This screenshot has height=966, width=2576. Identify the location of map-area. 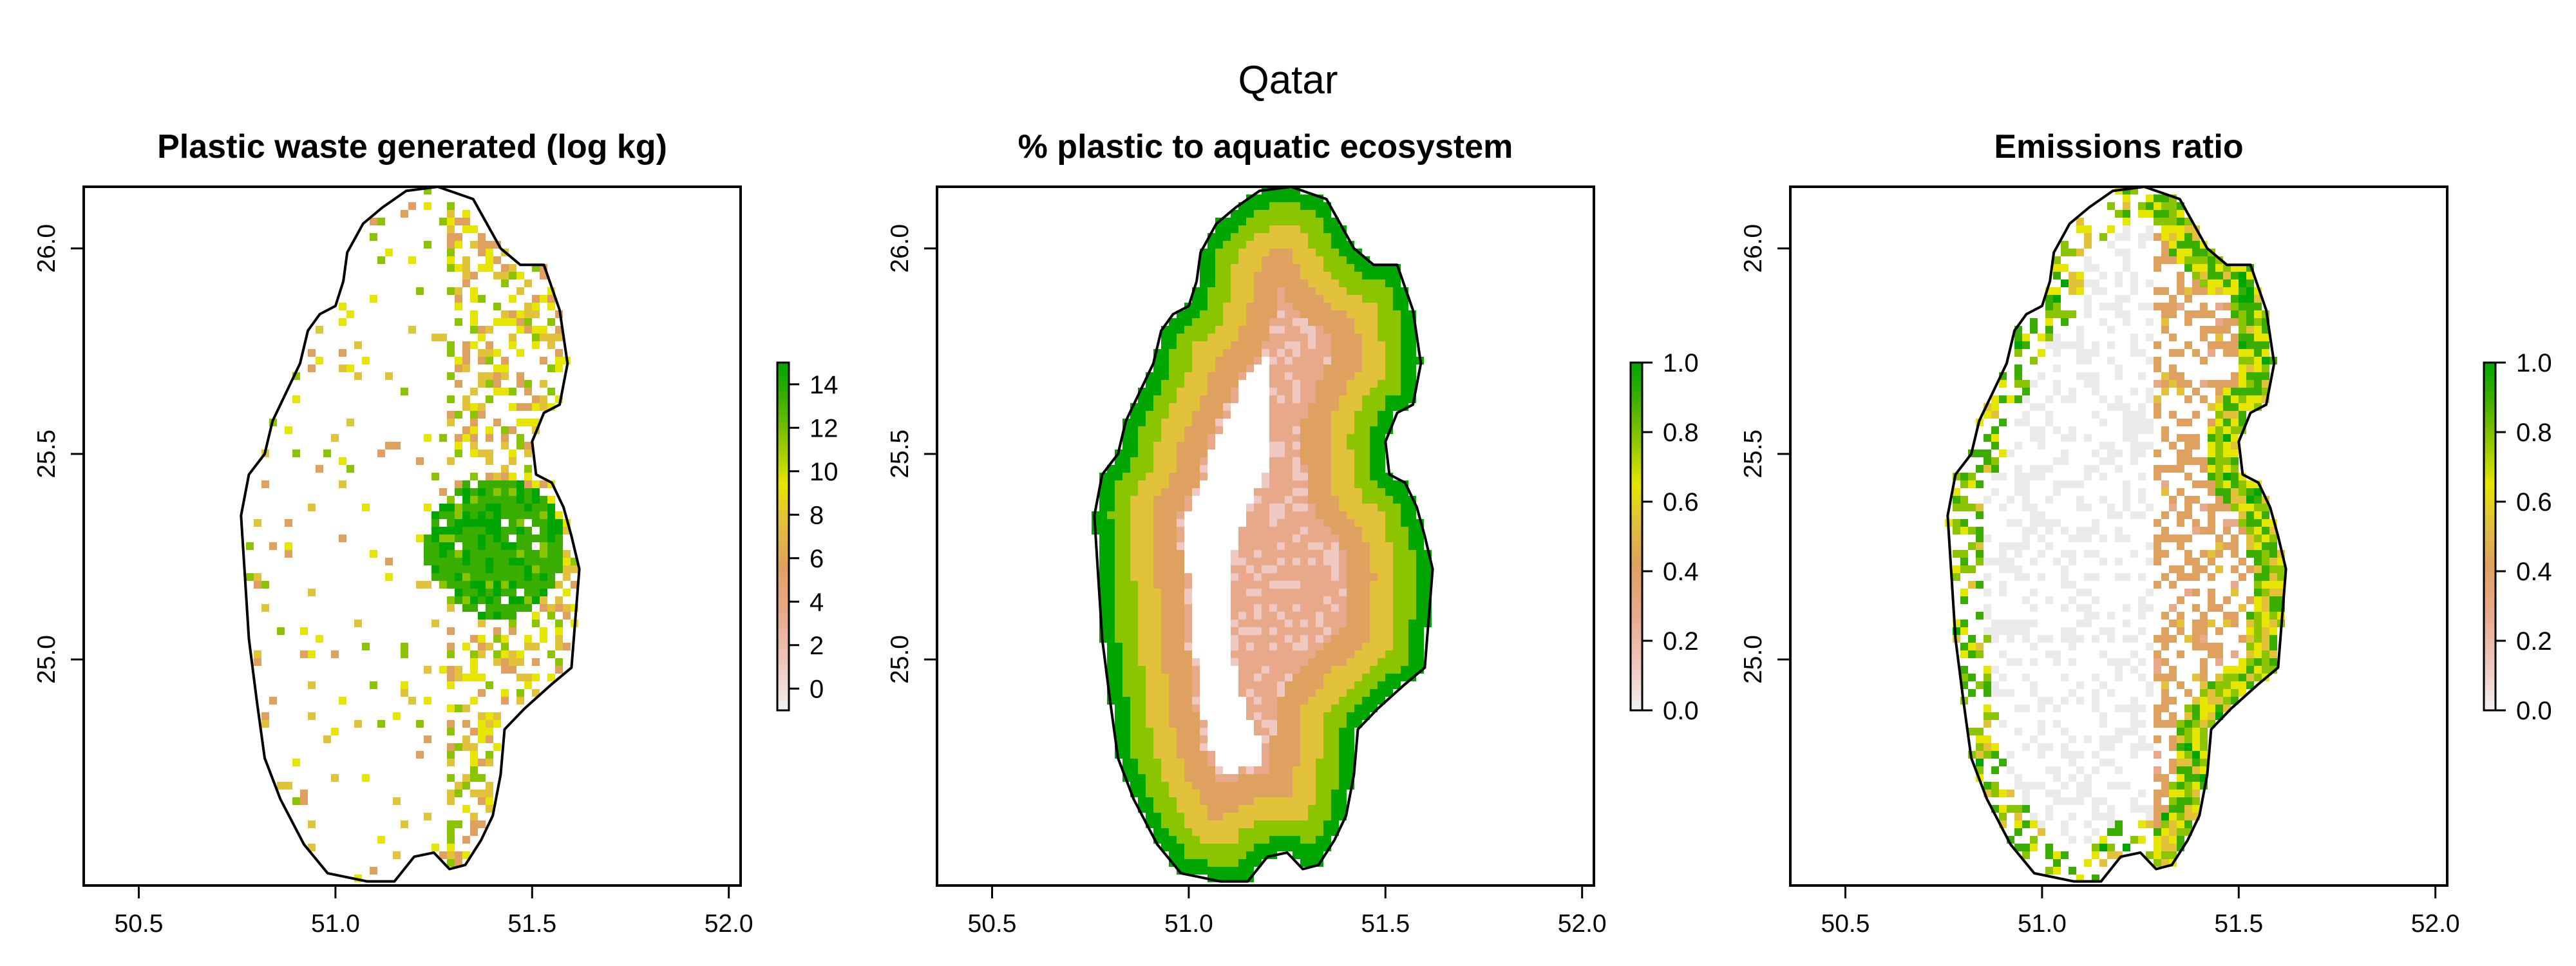
(1263, 534).